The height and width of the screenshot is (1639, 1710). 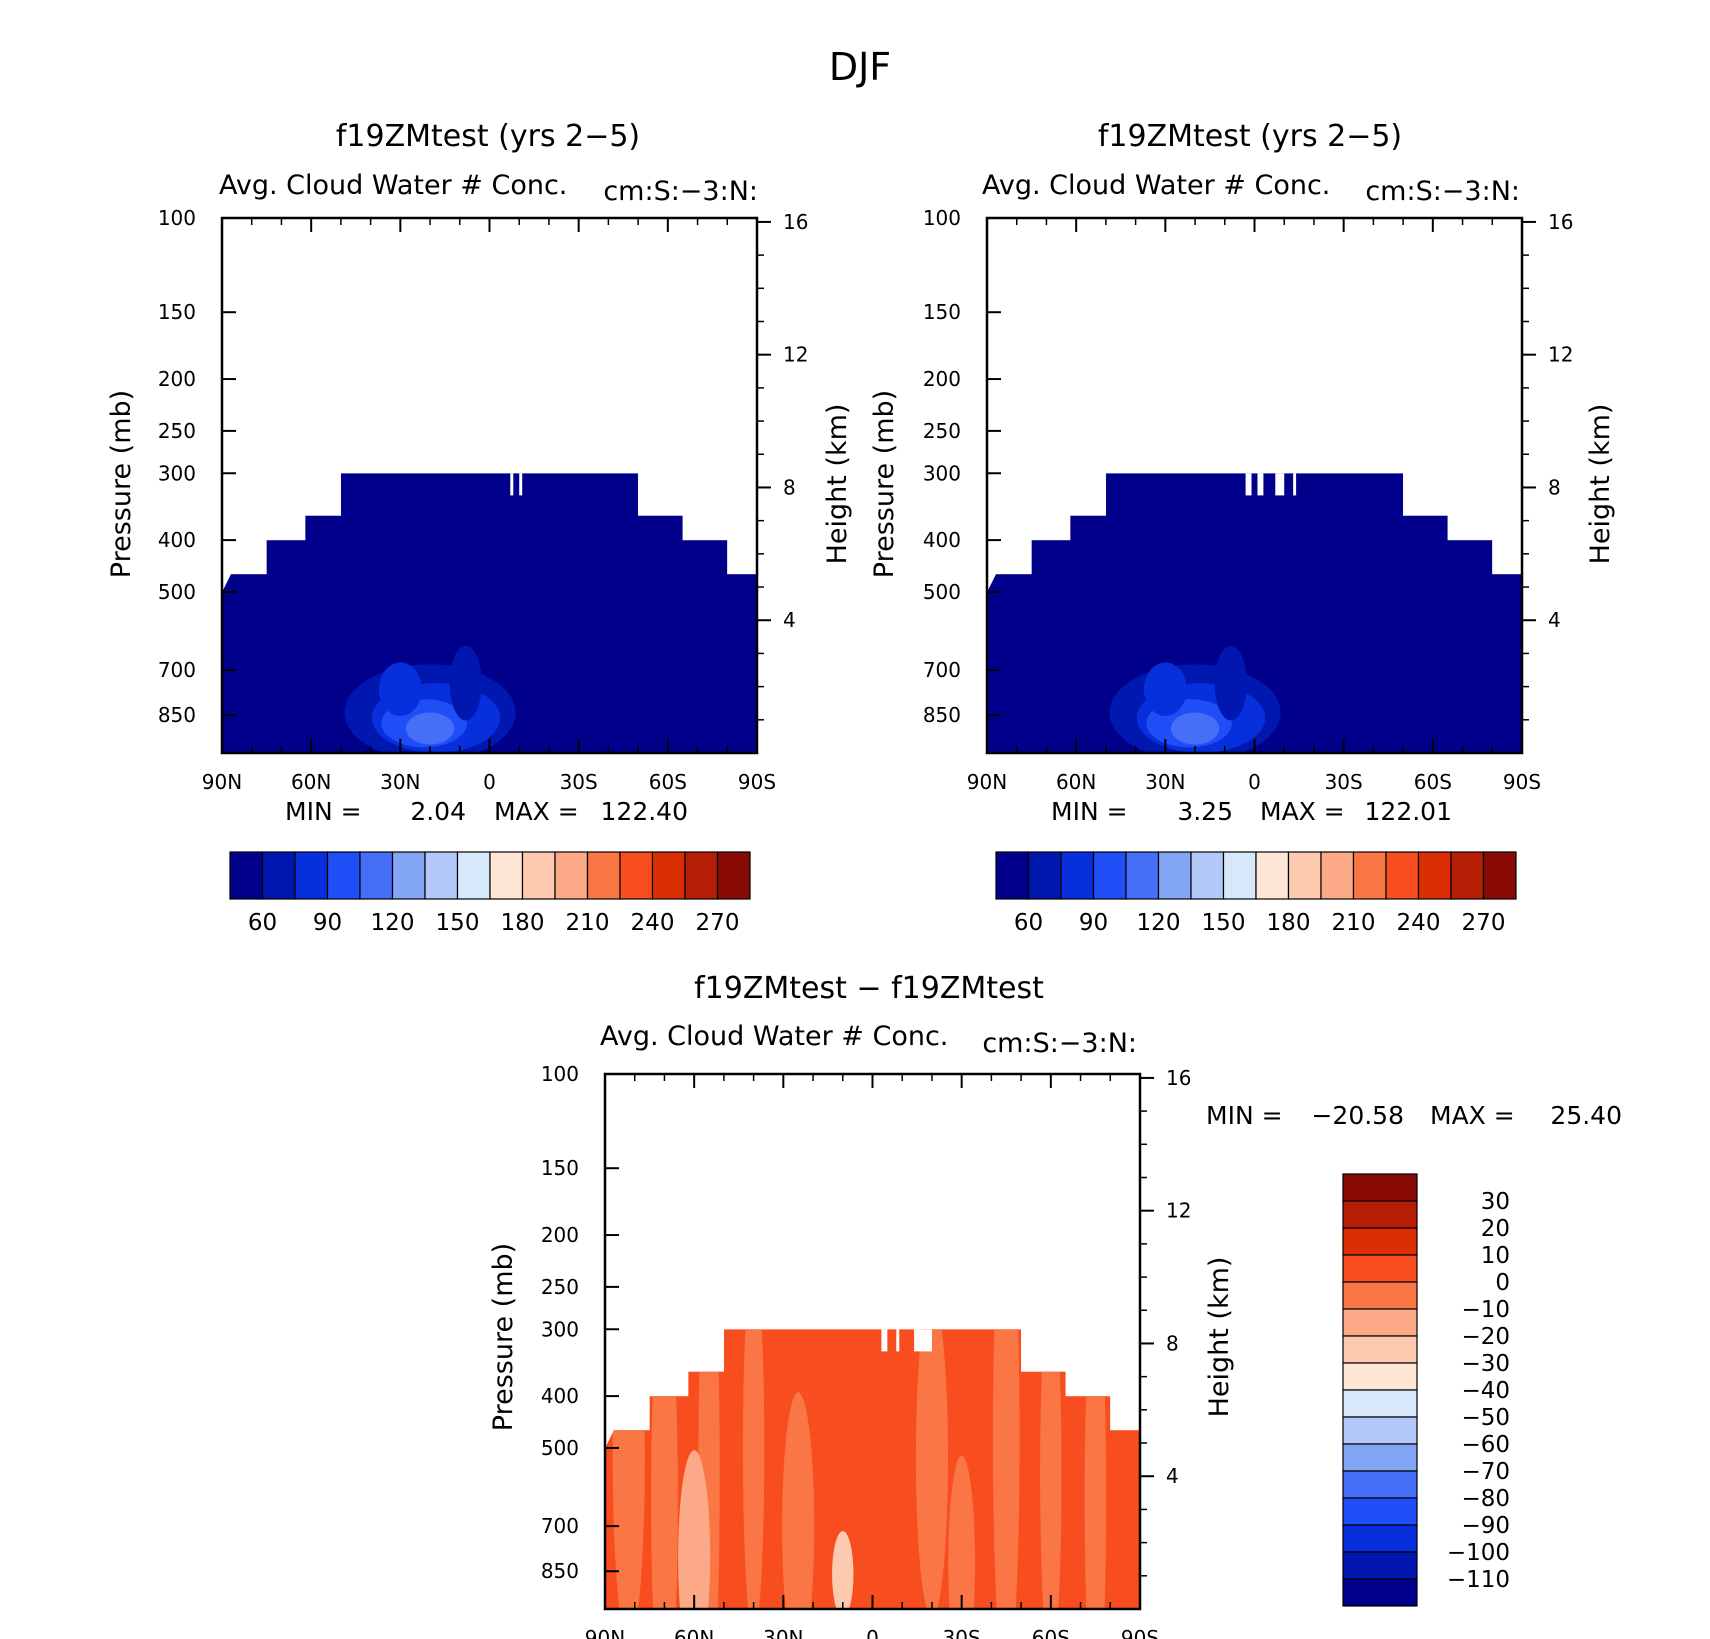 I want to click on colorbar-label: −50, so click(x=1485, y=1418).